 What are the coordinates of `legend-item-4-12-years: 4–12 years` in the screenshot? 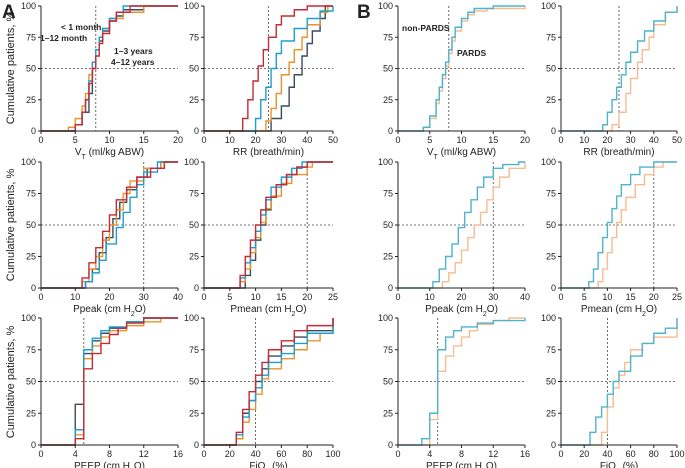 It's located at (133, 62).